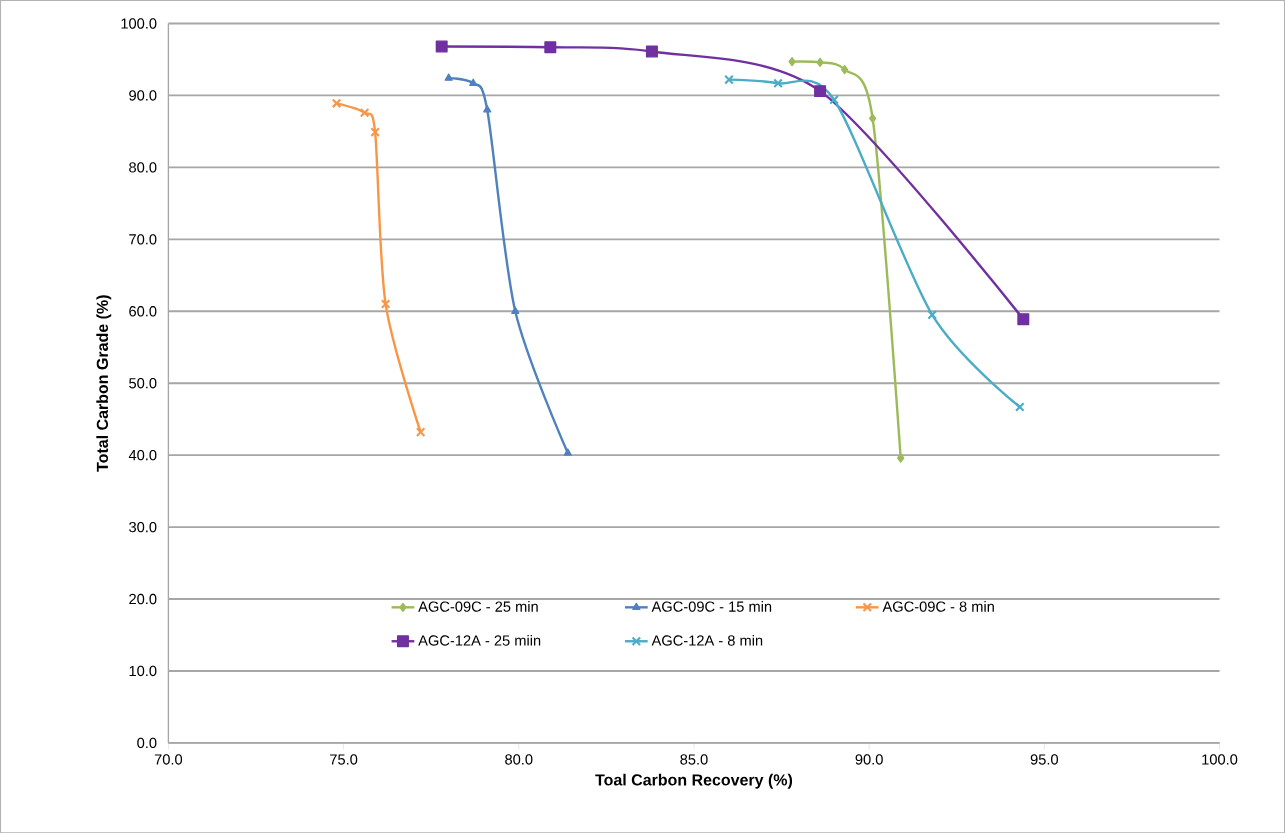  Describe the element at coordinates (869, 759) in the screenshot. I see `x-tick-label: 90.0` at that location.